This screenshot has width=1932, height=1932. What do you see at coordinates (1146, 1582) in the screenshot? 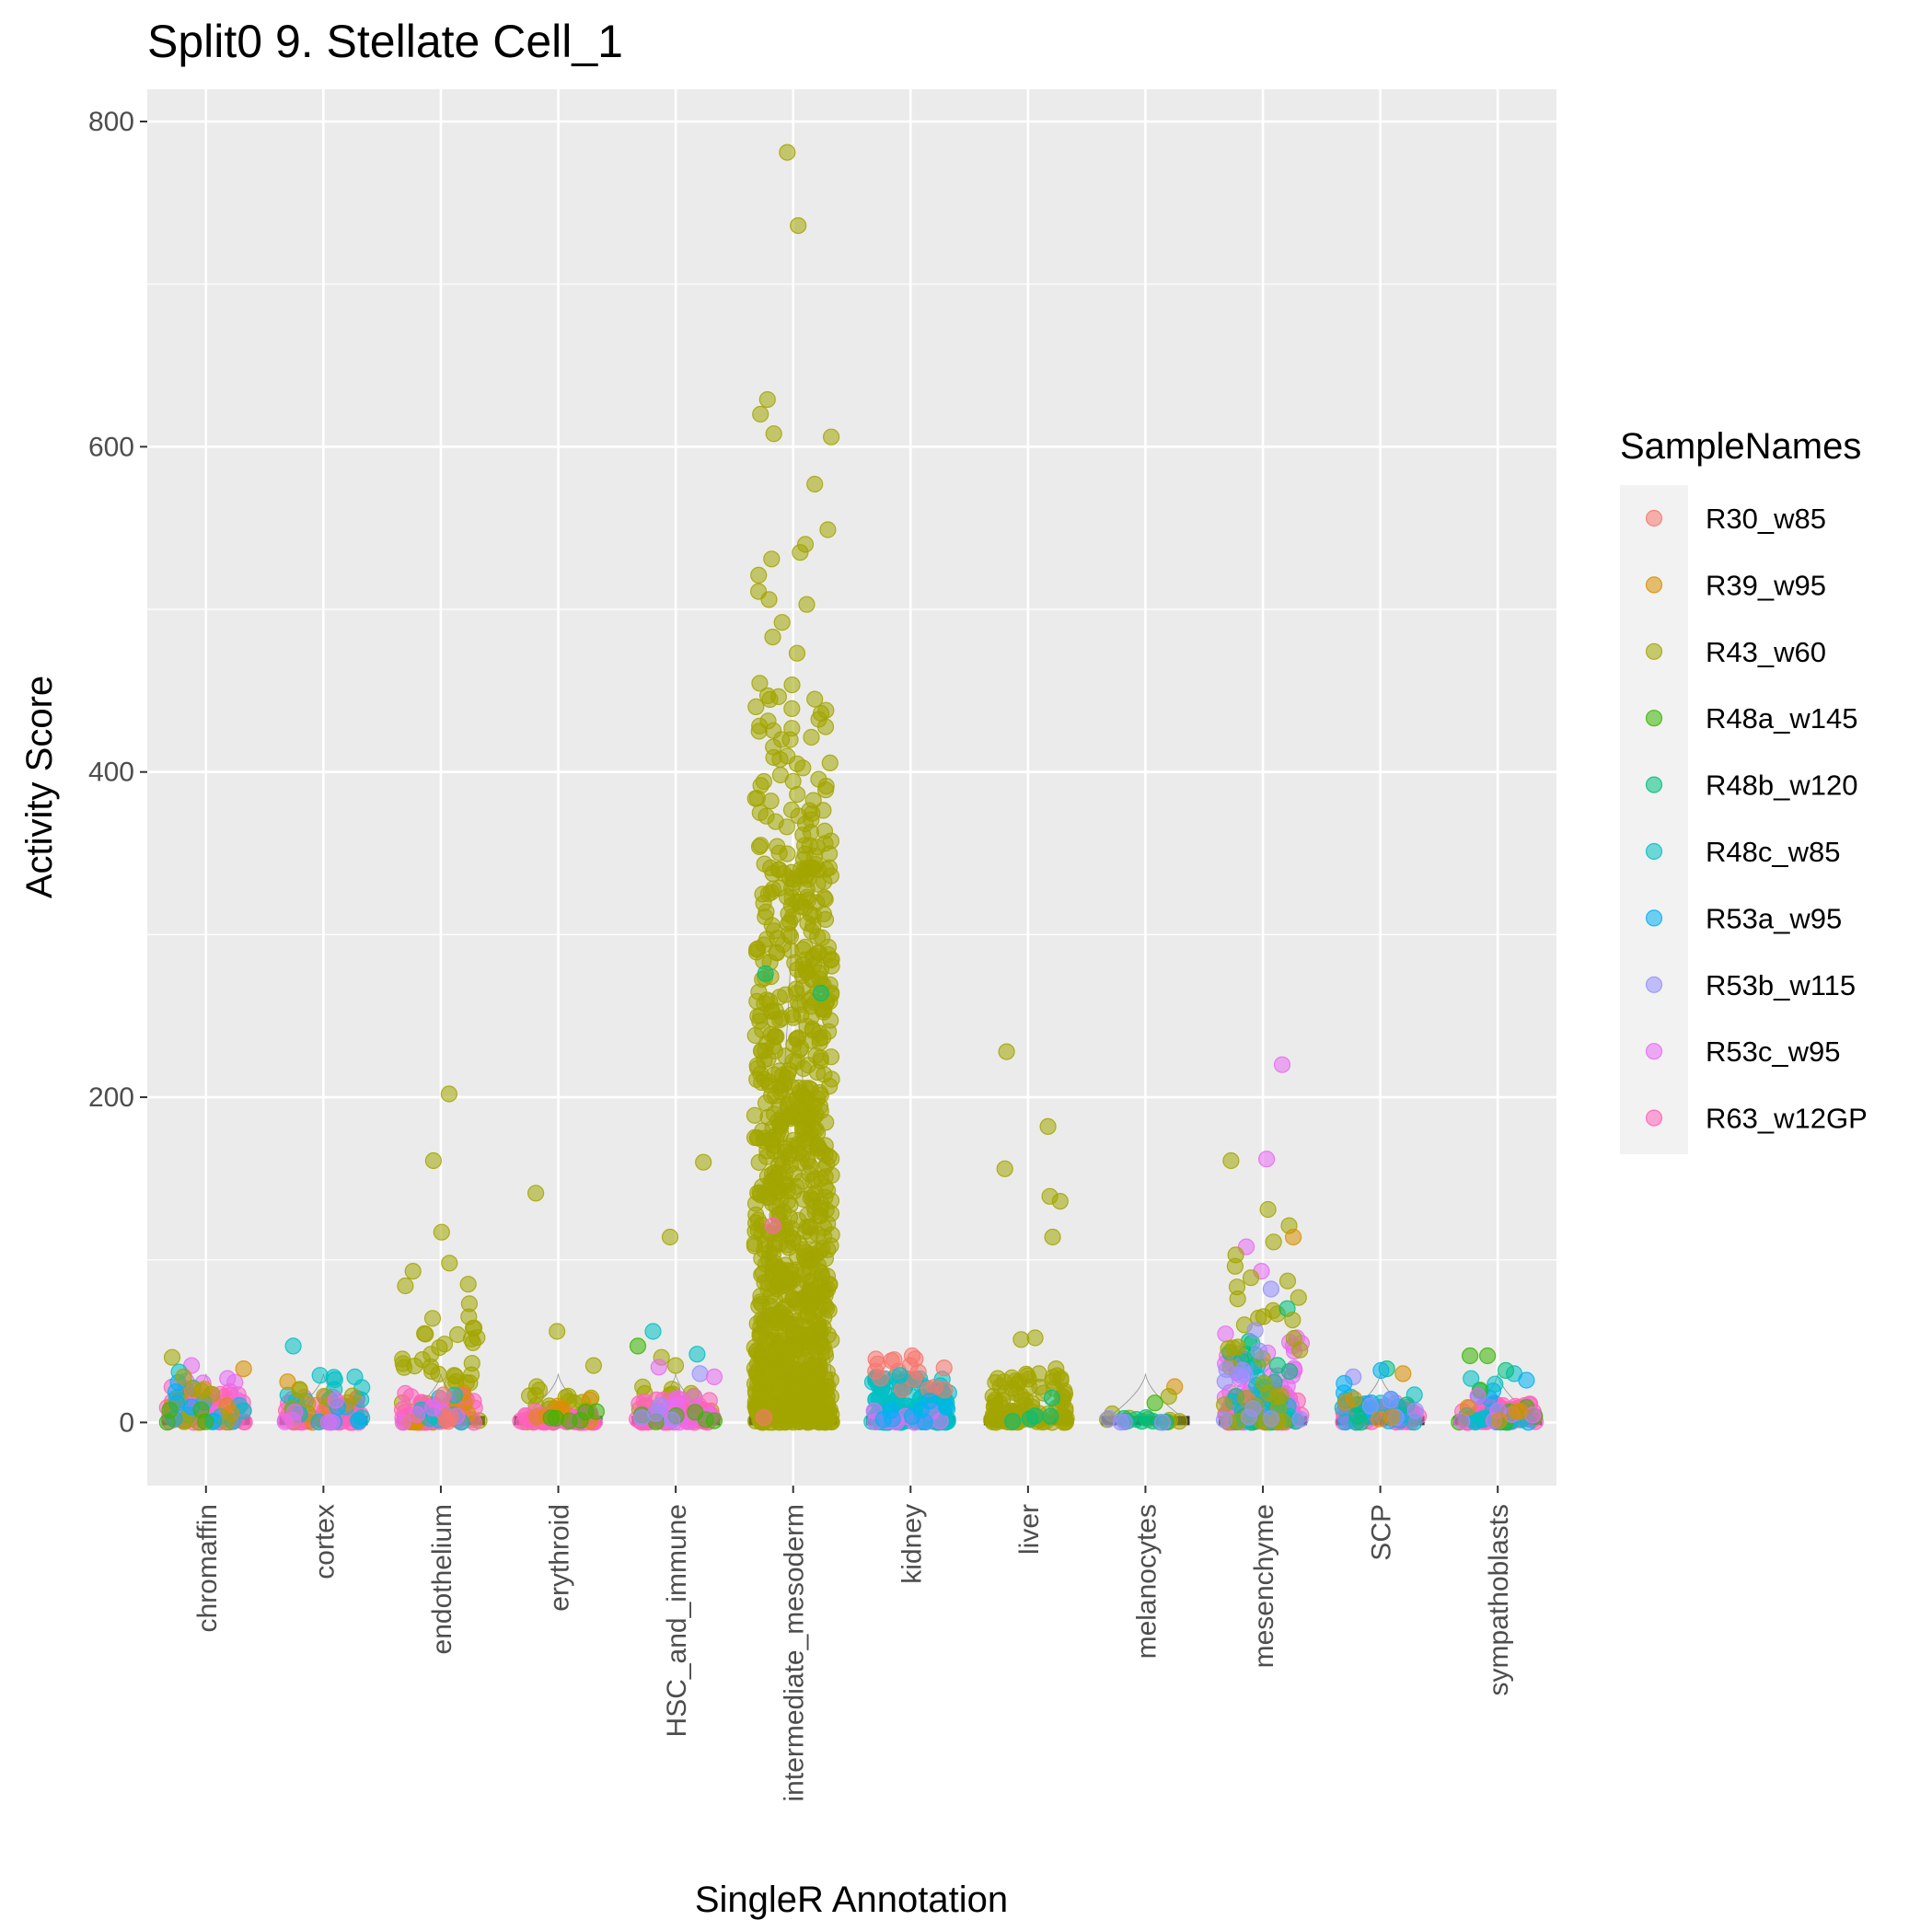
I see `x-tick-label: melanocytes` at bounding box center [1146, 1582].